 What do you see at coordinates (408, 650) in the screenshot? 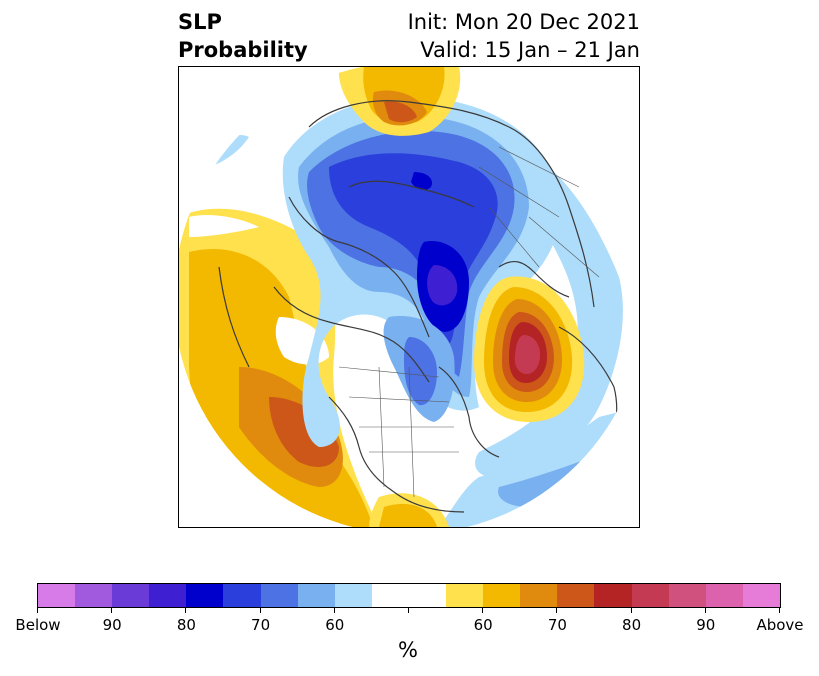
I see `colorbar-unit: %` at bounding box center [408, 650].